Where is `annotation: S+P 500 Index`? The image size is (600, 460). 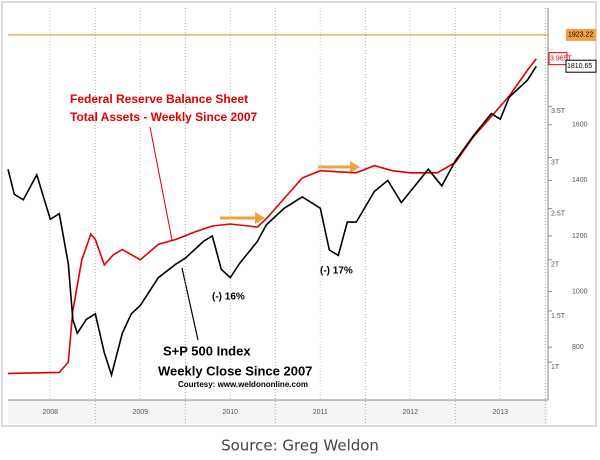
annotation: S+P 500 Index is located at coordinates (207, 350).